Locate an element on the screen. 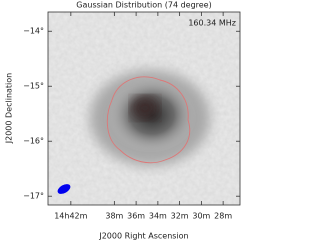 The width and height of the screenshot is (320, 249). x-tick-label: 34m is located at coordinates (158, 216).